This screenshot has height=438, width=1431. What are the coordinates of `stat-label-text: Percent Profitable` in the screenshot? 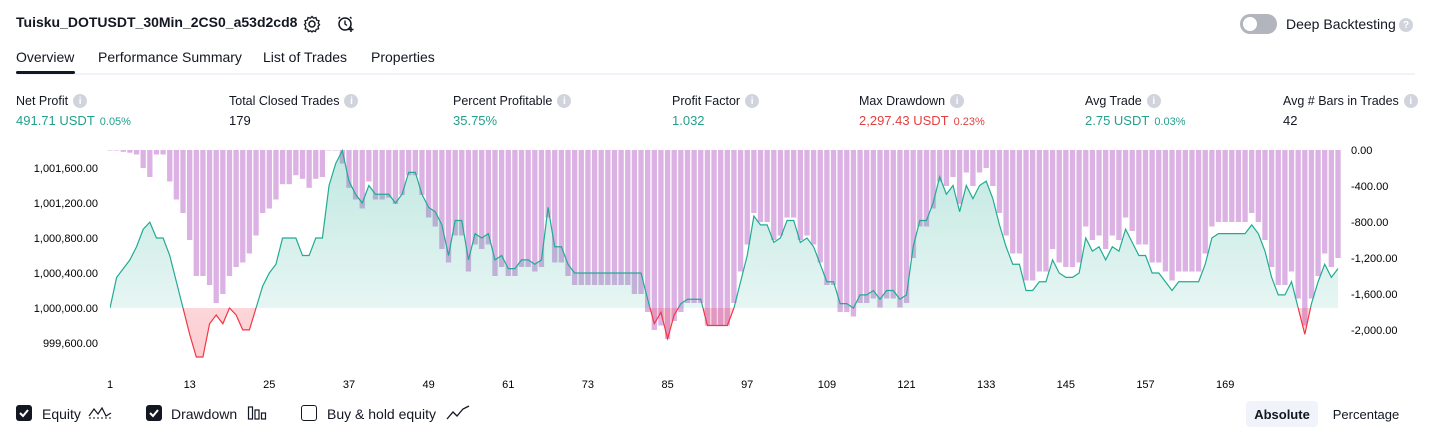 It's located at (503, 101).